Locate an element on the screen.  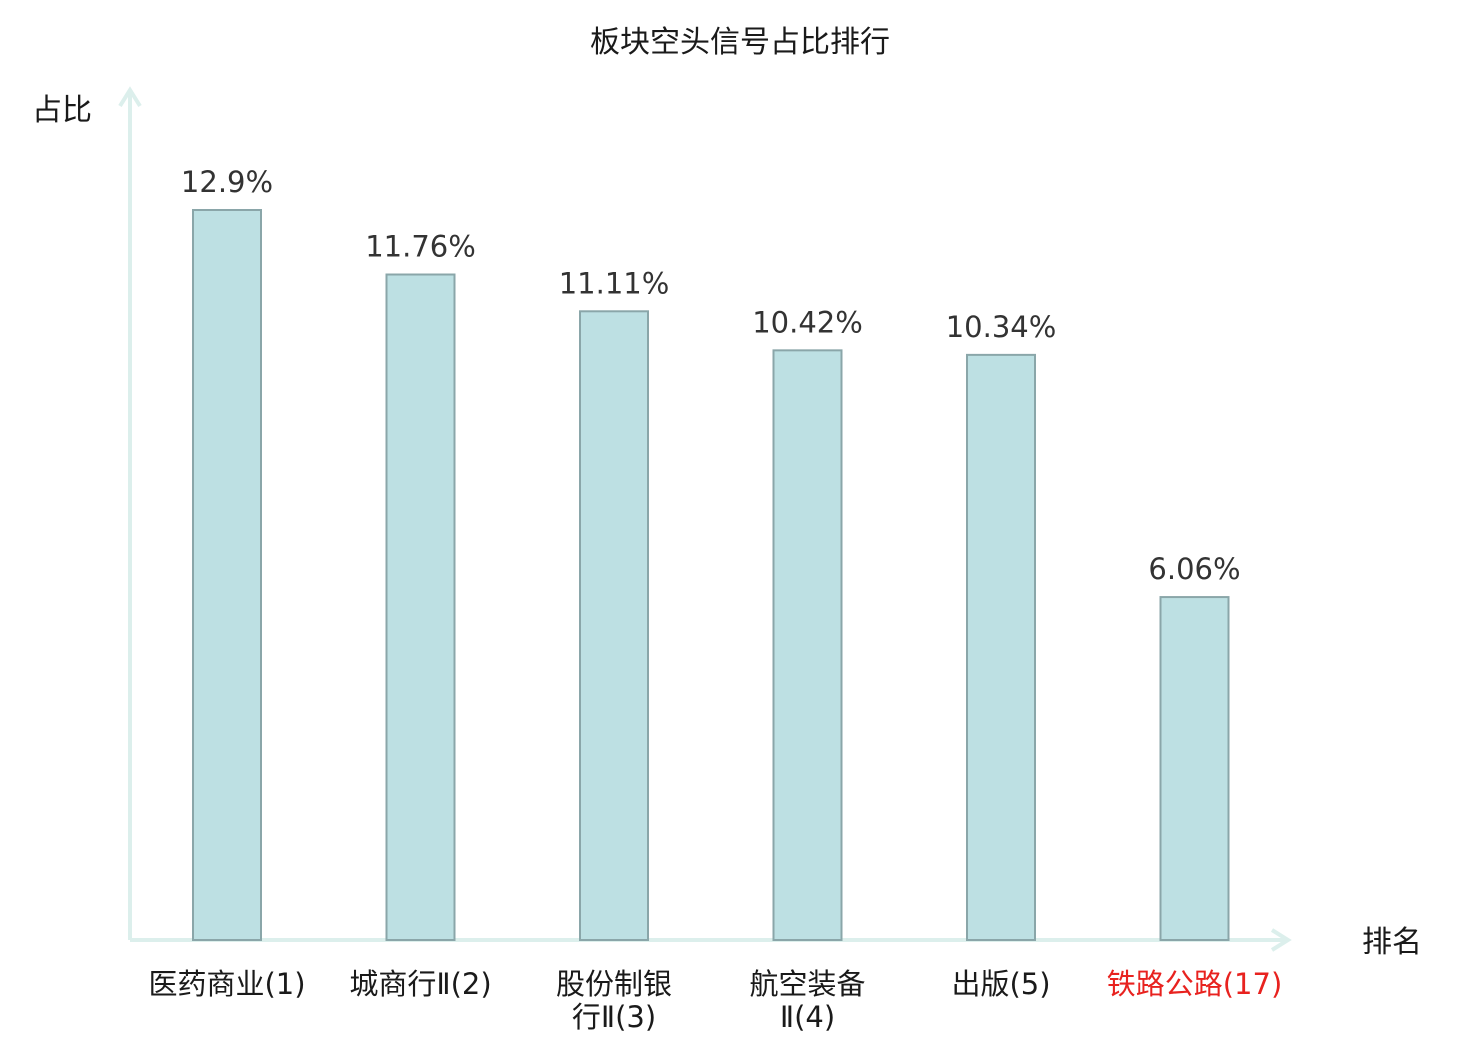
x-axis-label: 排名 is located at coordinates (1392, 942).